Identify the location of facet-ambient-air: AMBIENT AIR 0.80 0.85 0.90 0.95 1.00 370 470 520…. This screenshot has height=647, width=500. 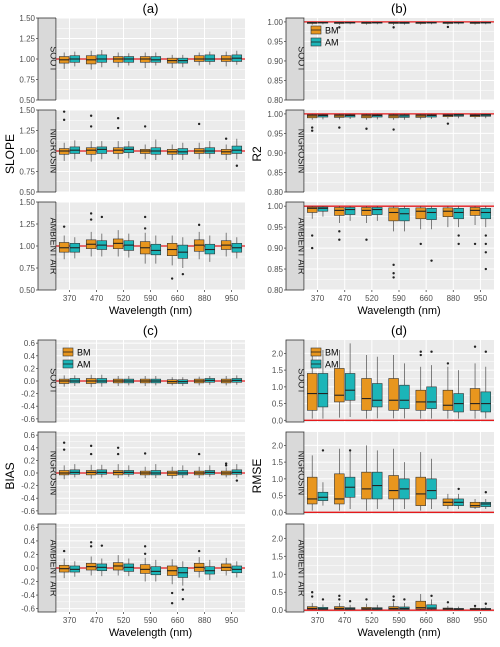
(380, 259).